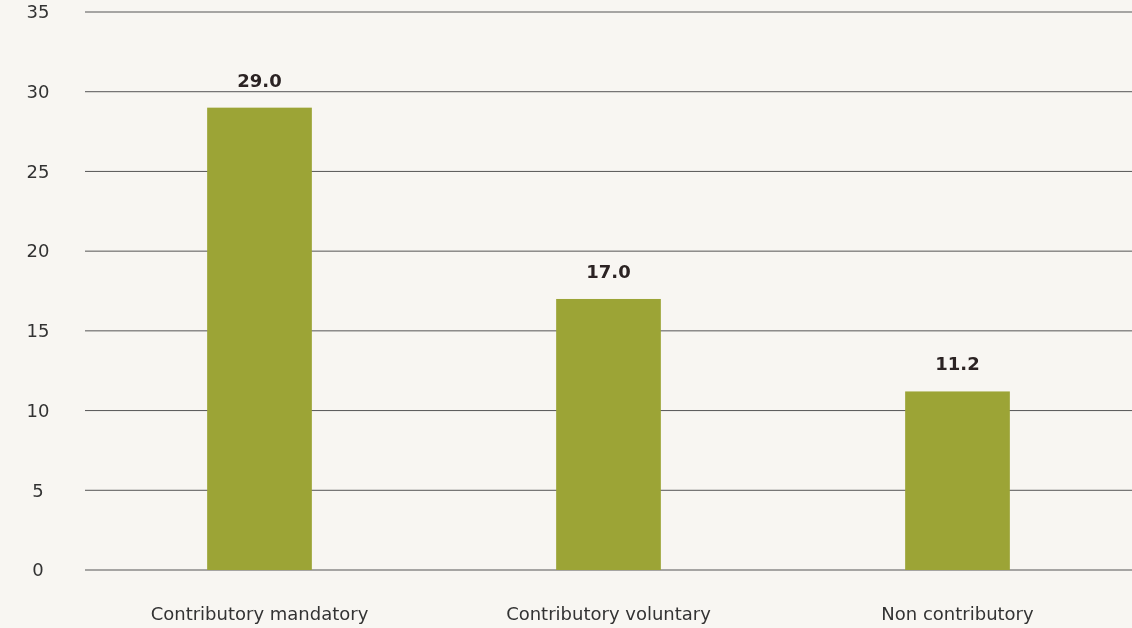 The width and height of the screenshot is (1132, 628). What do you see at coordinates (38, 91) in the screenshot?
I see `y-tick-label: 30` at bounding box center [38, 91].